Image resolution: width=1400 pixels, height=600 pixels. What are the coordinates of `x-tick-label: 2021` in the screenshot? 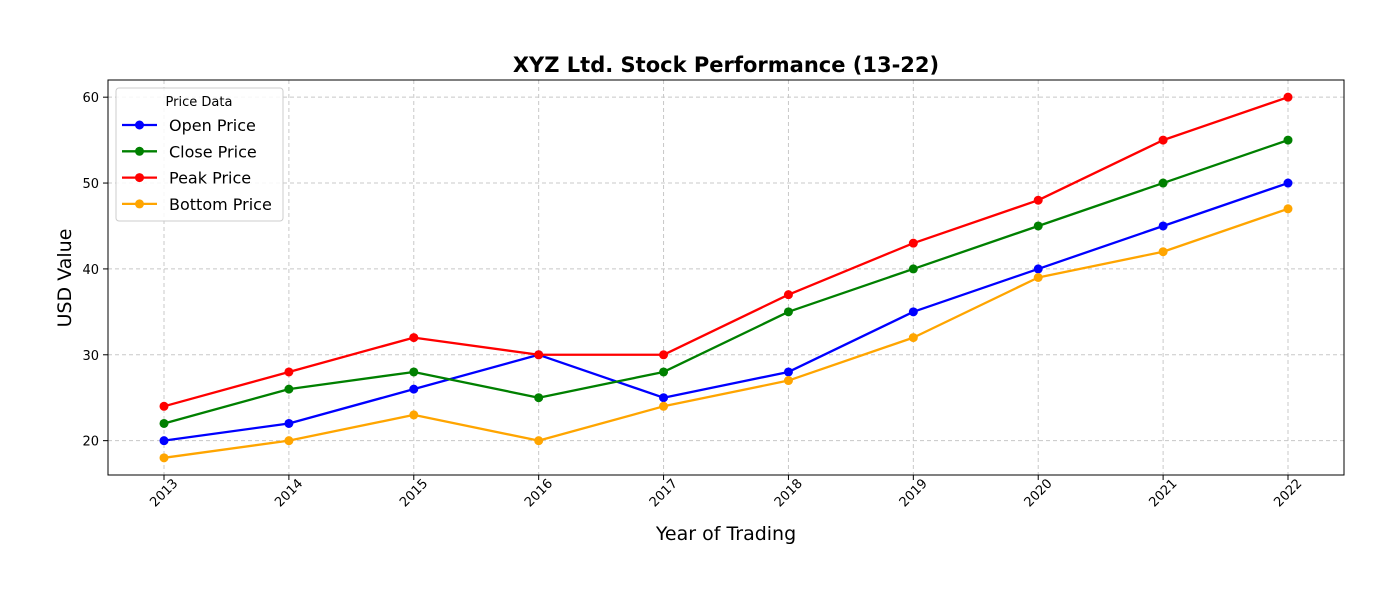 It's located at (1163, 493).